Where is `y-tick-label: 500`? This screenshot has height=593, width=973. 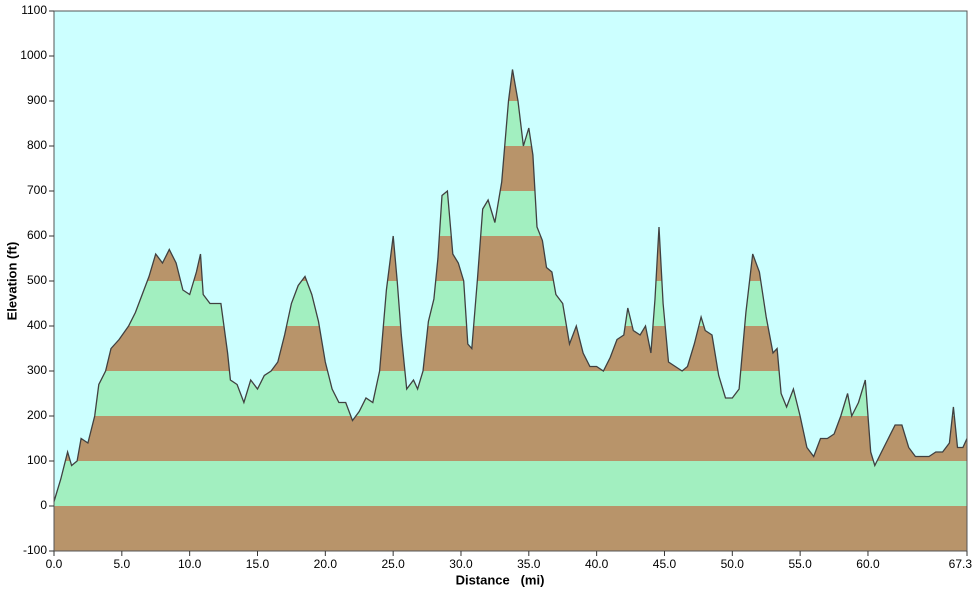
y-tick-label: 500 is located at coordinates (37, 280).